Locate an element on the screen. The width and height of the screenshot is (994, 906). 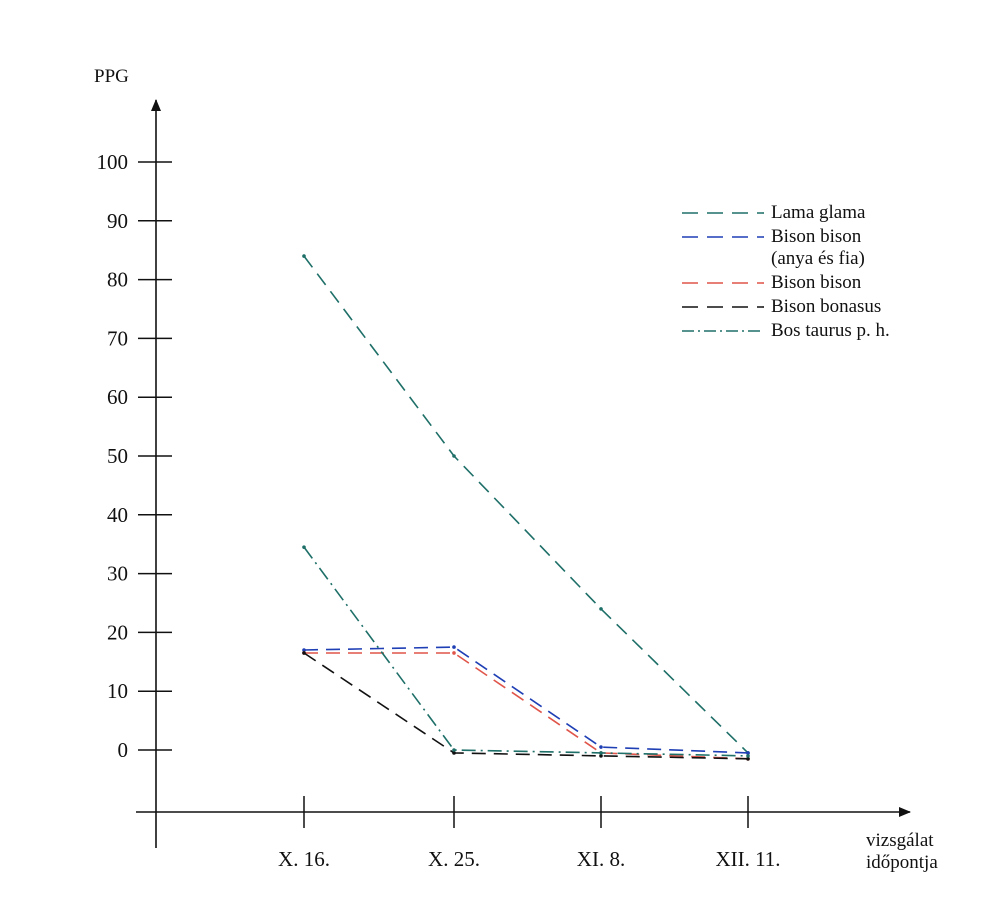
legend-label: (anya és fia) is located at coordinates (818, 258).